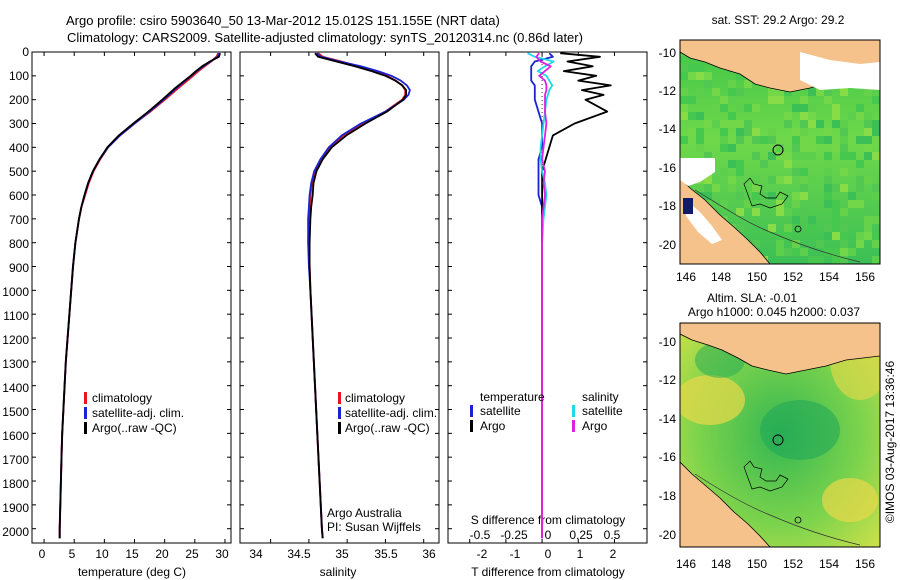 The image size is (900, 580). Describe the element at coordinates (493, 426) in the screenshot. I see `legend-label: Argo` at that location.